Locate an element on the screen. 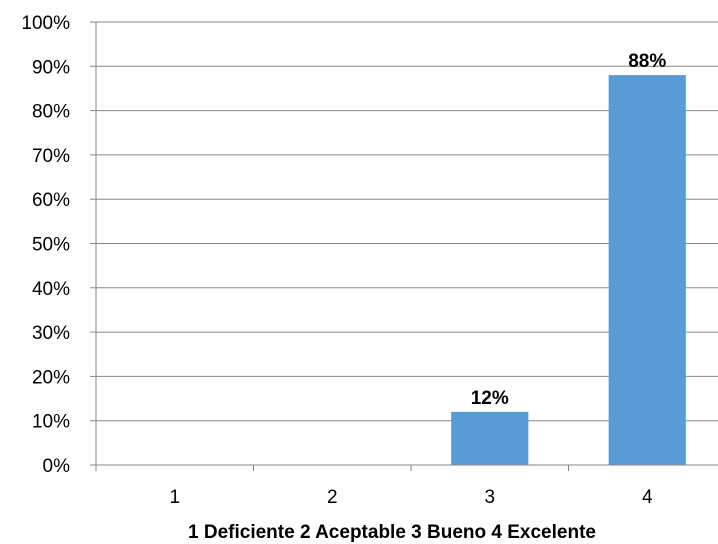 This screenshot has width=718, height=544. y-tick-label-80: 80% is located at coordinates (51, 112).